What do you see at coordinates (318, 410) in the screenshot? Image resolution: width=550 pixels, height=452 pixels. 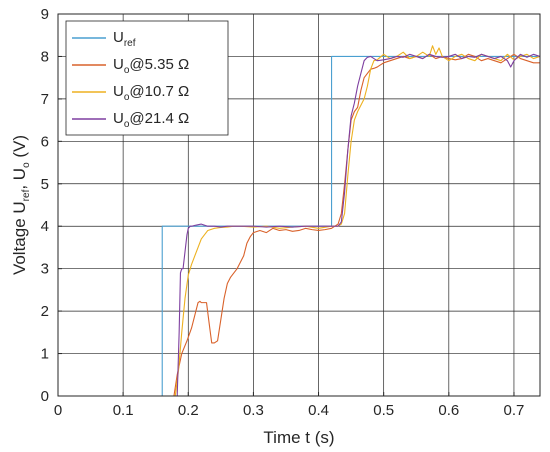 I see `x-tick-label: 0.4` at bounding box center [318, 410].